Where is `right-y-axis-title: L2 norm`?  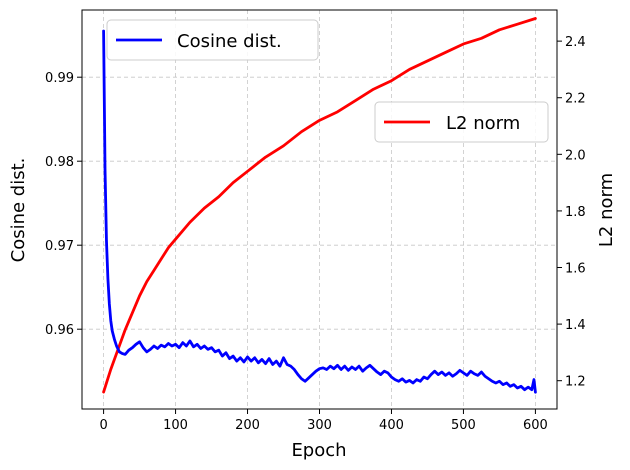
right-y-axis-title: L2 norm is located at coordinates (606, 210).